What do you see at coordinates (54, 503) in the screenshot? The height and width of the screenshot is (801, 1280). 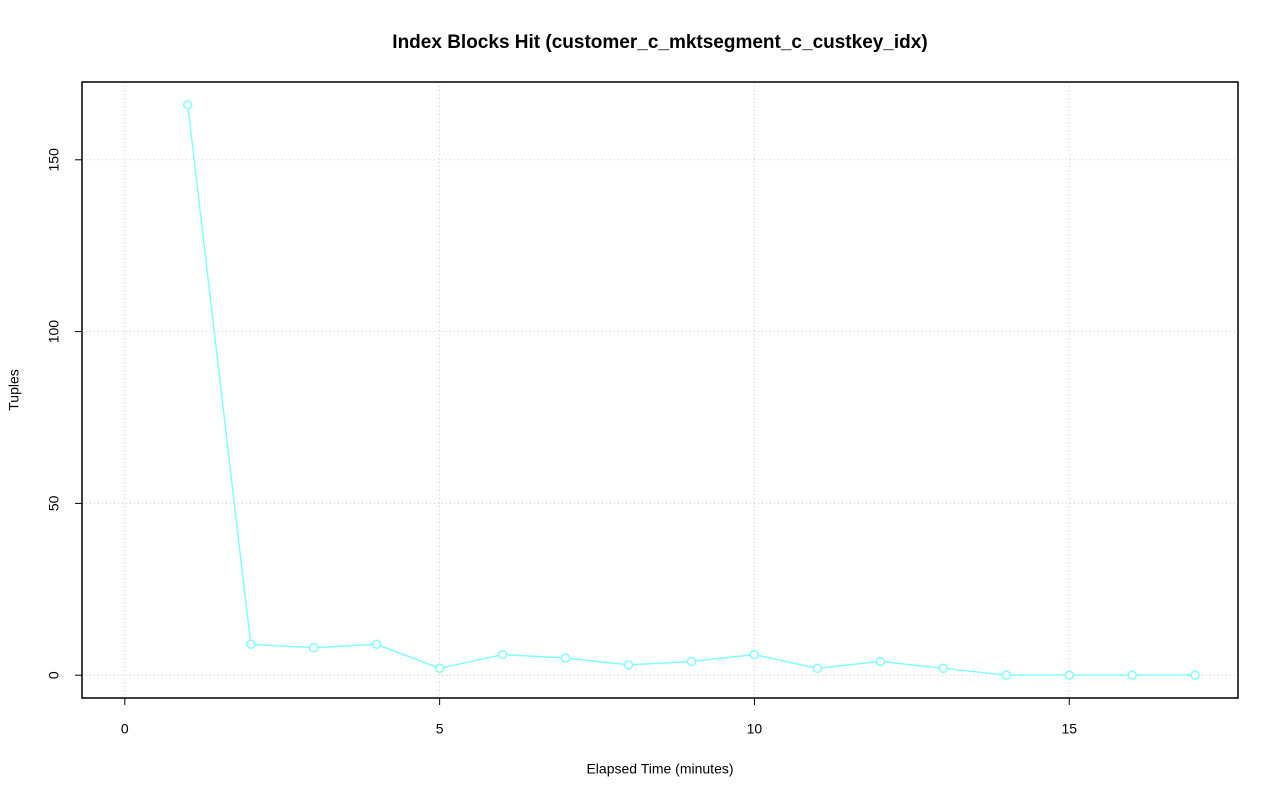 I see `y-tick-label: 50` at bounding box center [54, 503].